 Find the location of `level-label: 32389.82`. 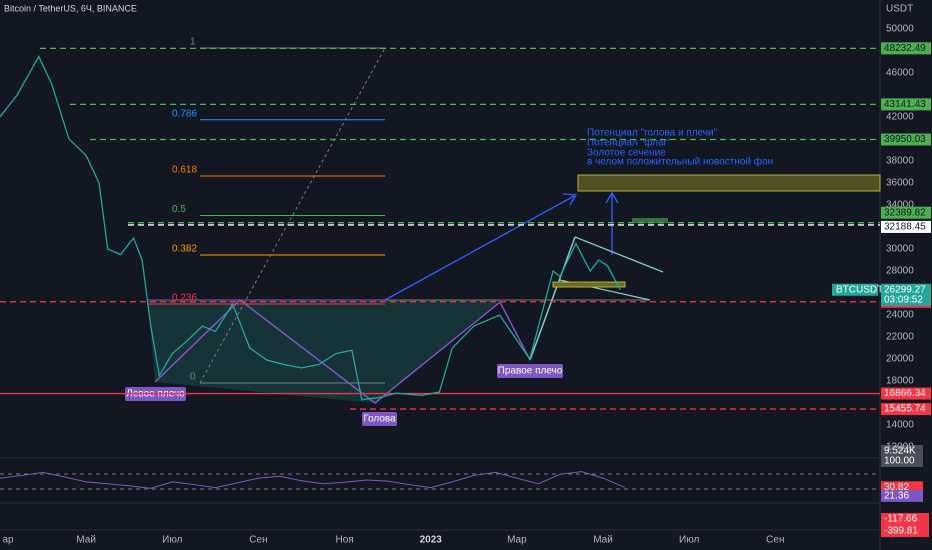

level-label: 32389.82 is located at coordinates (905, 212).